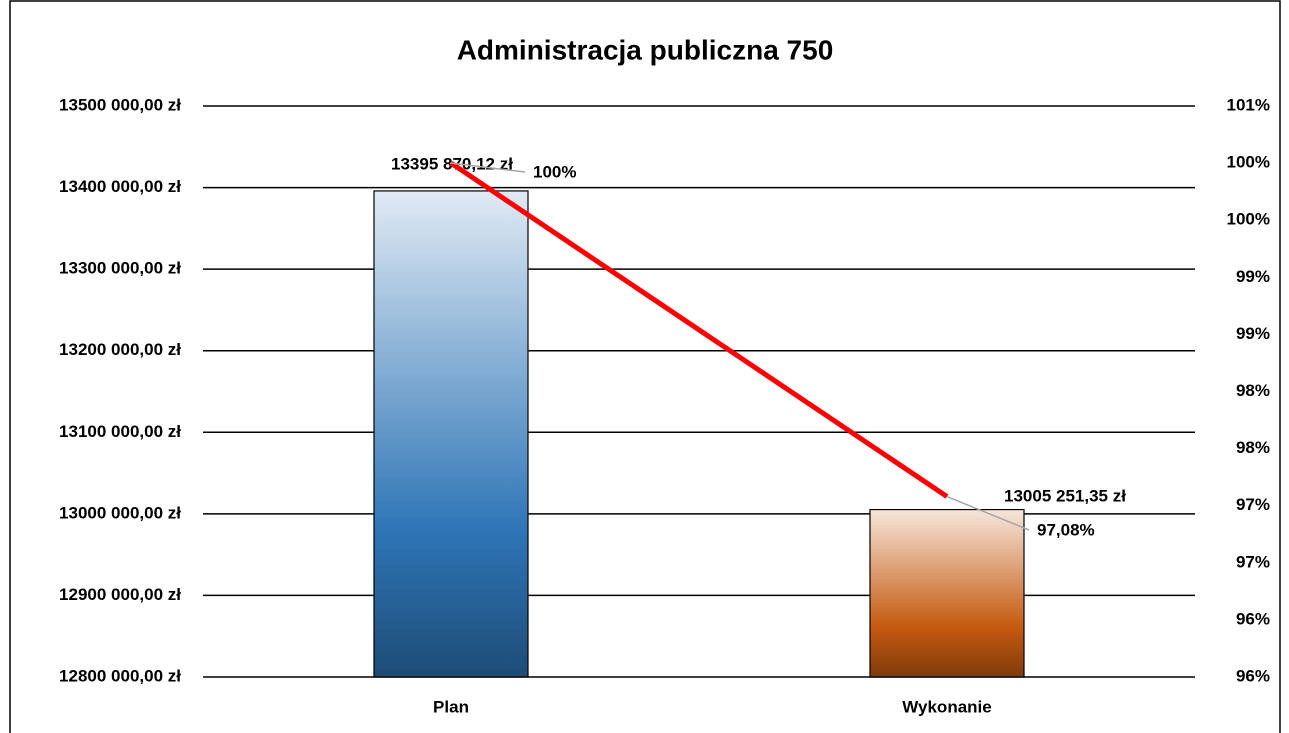 The image size is (1289, 733). Describe the element at coordinates (120, 349) in the screenshot. I see `y-tick-label: 13200 000,00 zł` at that location.